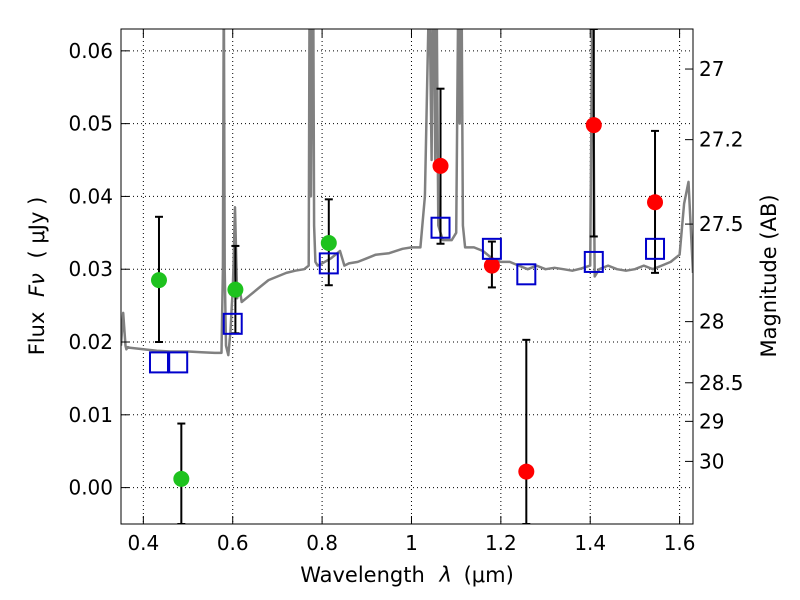 This screenshot has width=800, height=600. Describe the element at coordinates (501, 543) in the screenshot. I see `x-tick-label: 1.2` at that location.